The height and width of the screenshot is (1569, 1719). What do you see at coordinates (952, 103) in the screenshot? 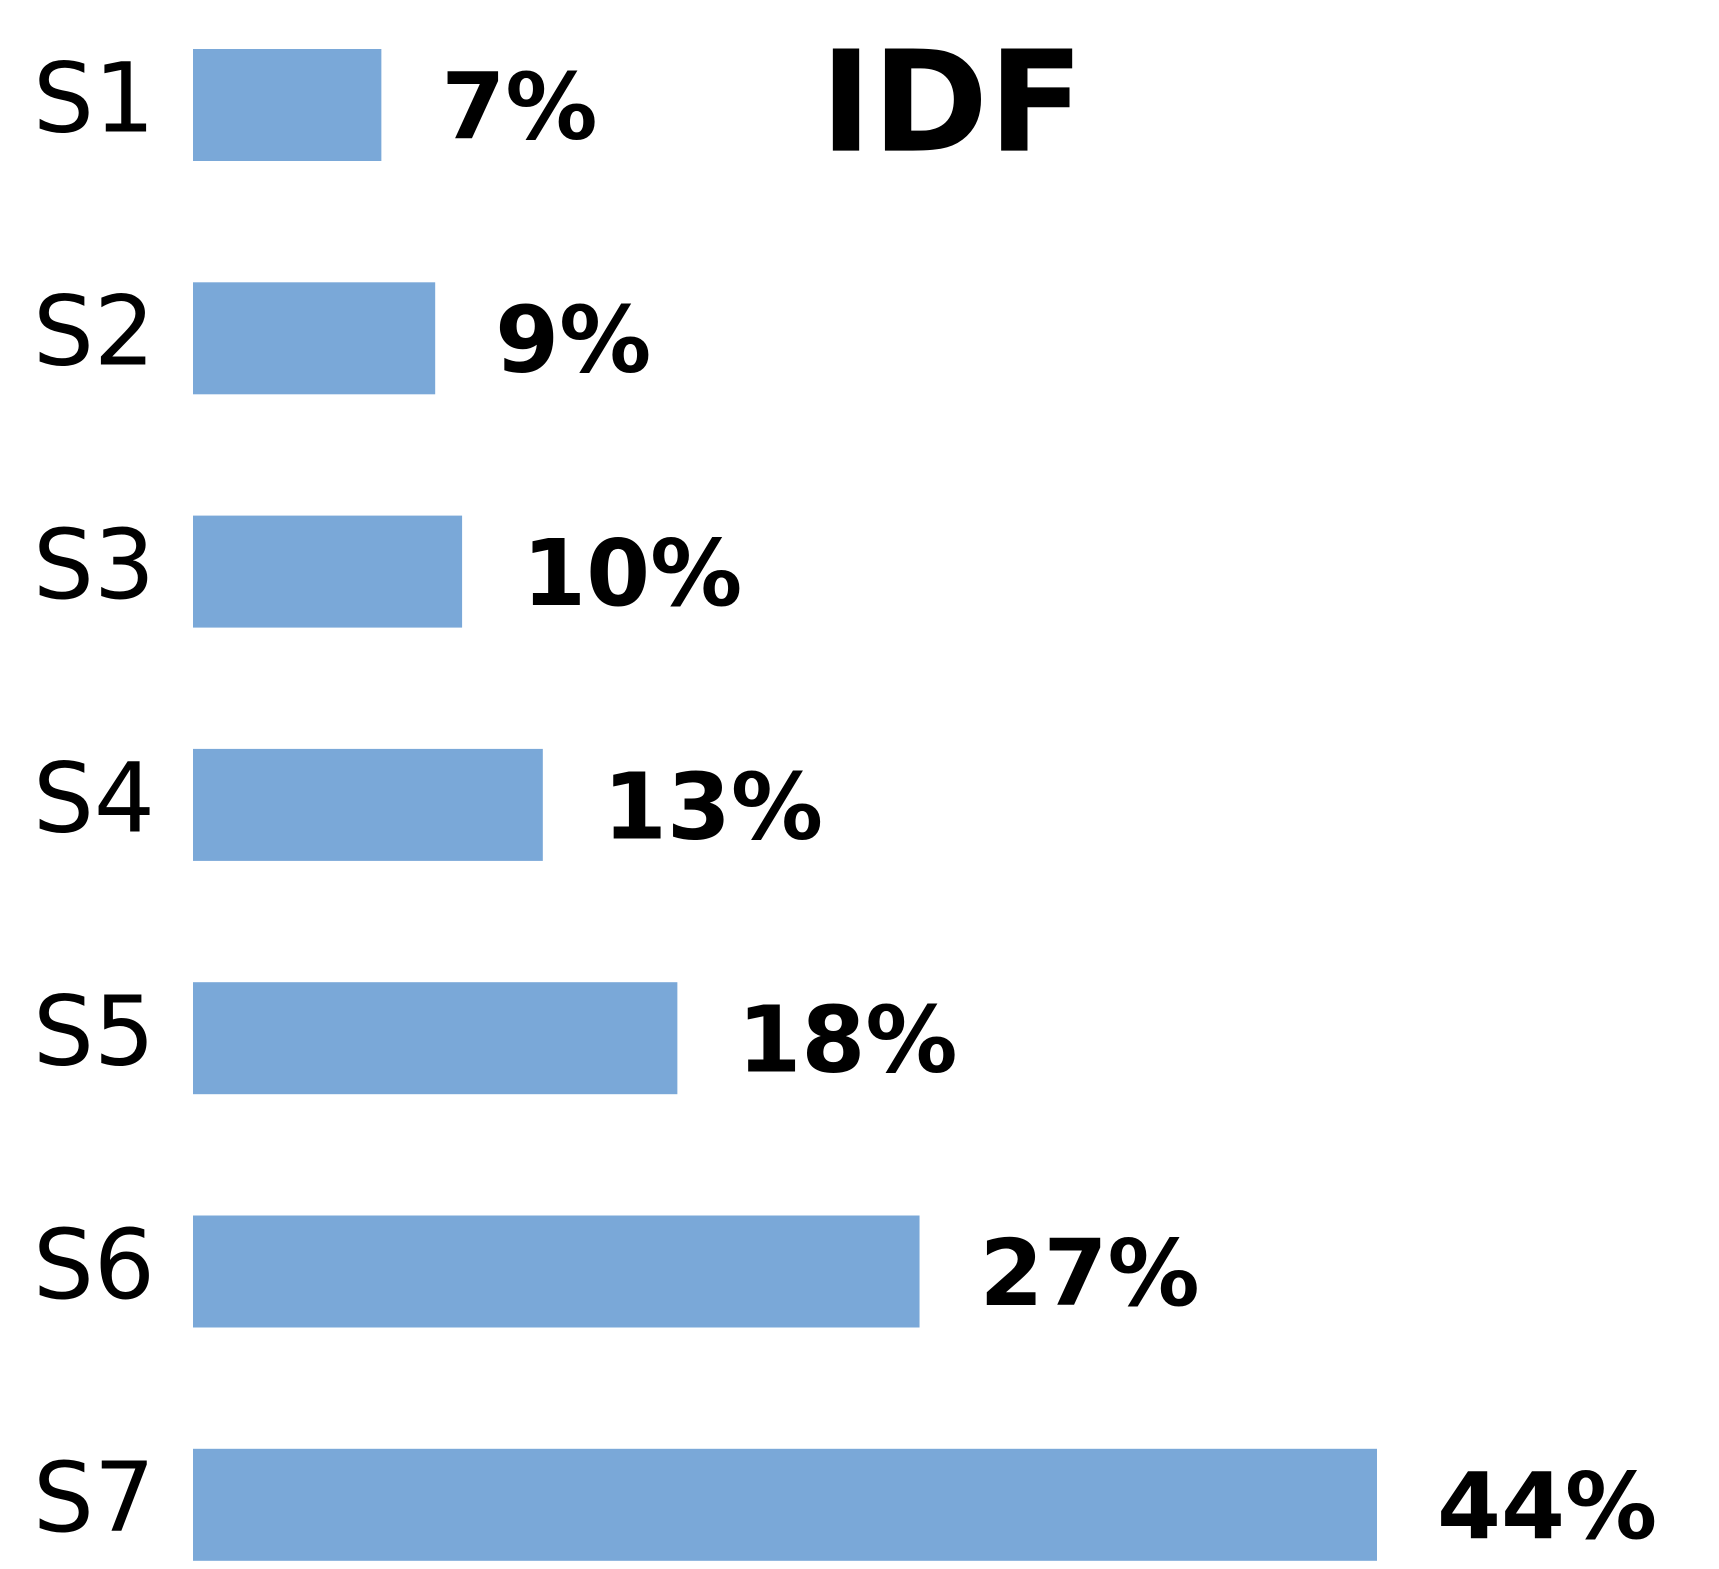
I see `chart-title: IDF` at bounding box center [952, 103].